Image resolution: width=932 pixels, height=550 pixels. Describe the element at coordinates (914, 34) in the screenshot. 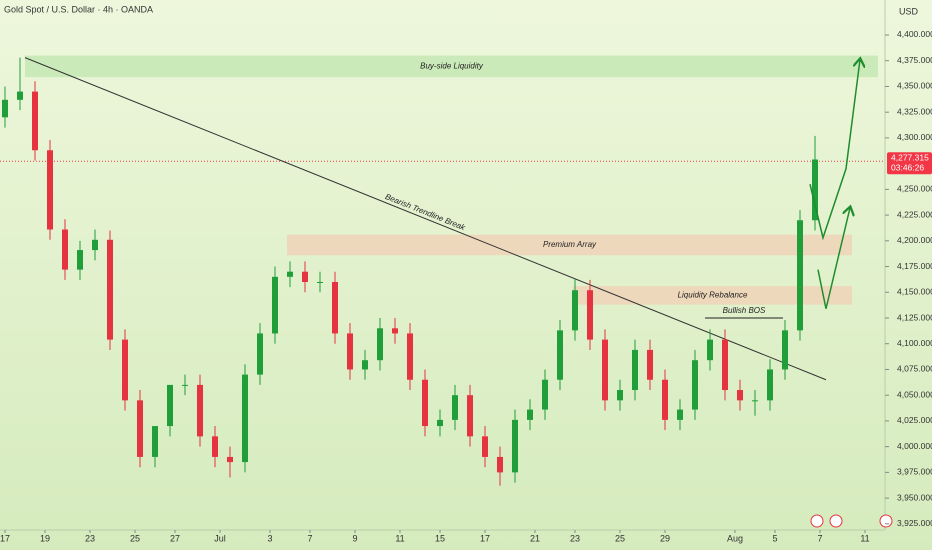

I see `y-tick-label: 4,400.000` at that location.